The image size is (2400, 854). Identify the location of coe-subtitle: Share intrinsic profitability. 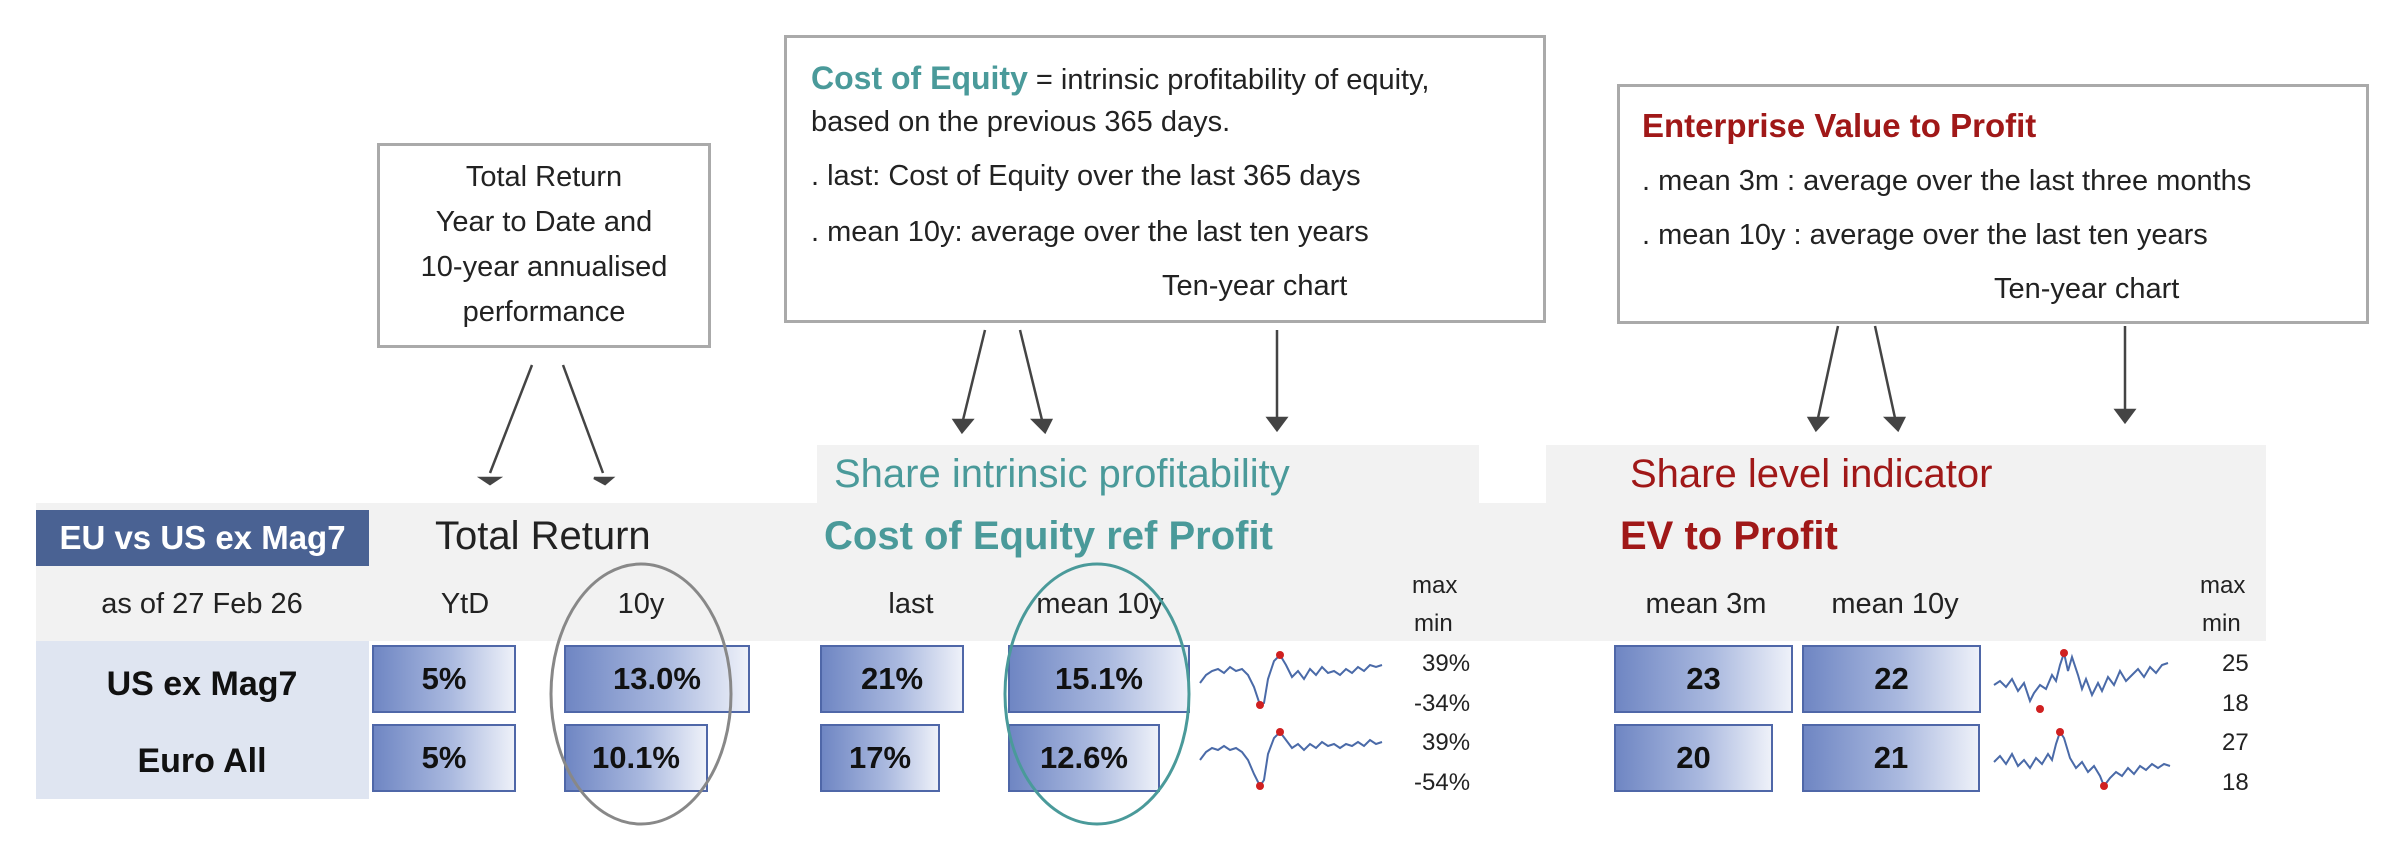
(1062, 474).